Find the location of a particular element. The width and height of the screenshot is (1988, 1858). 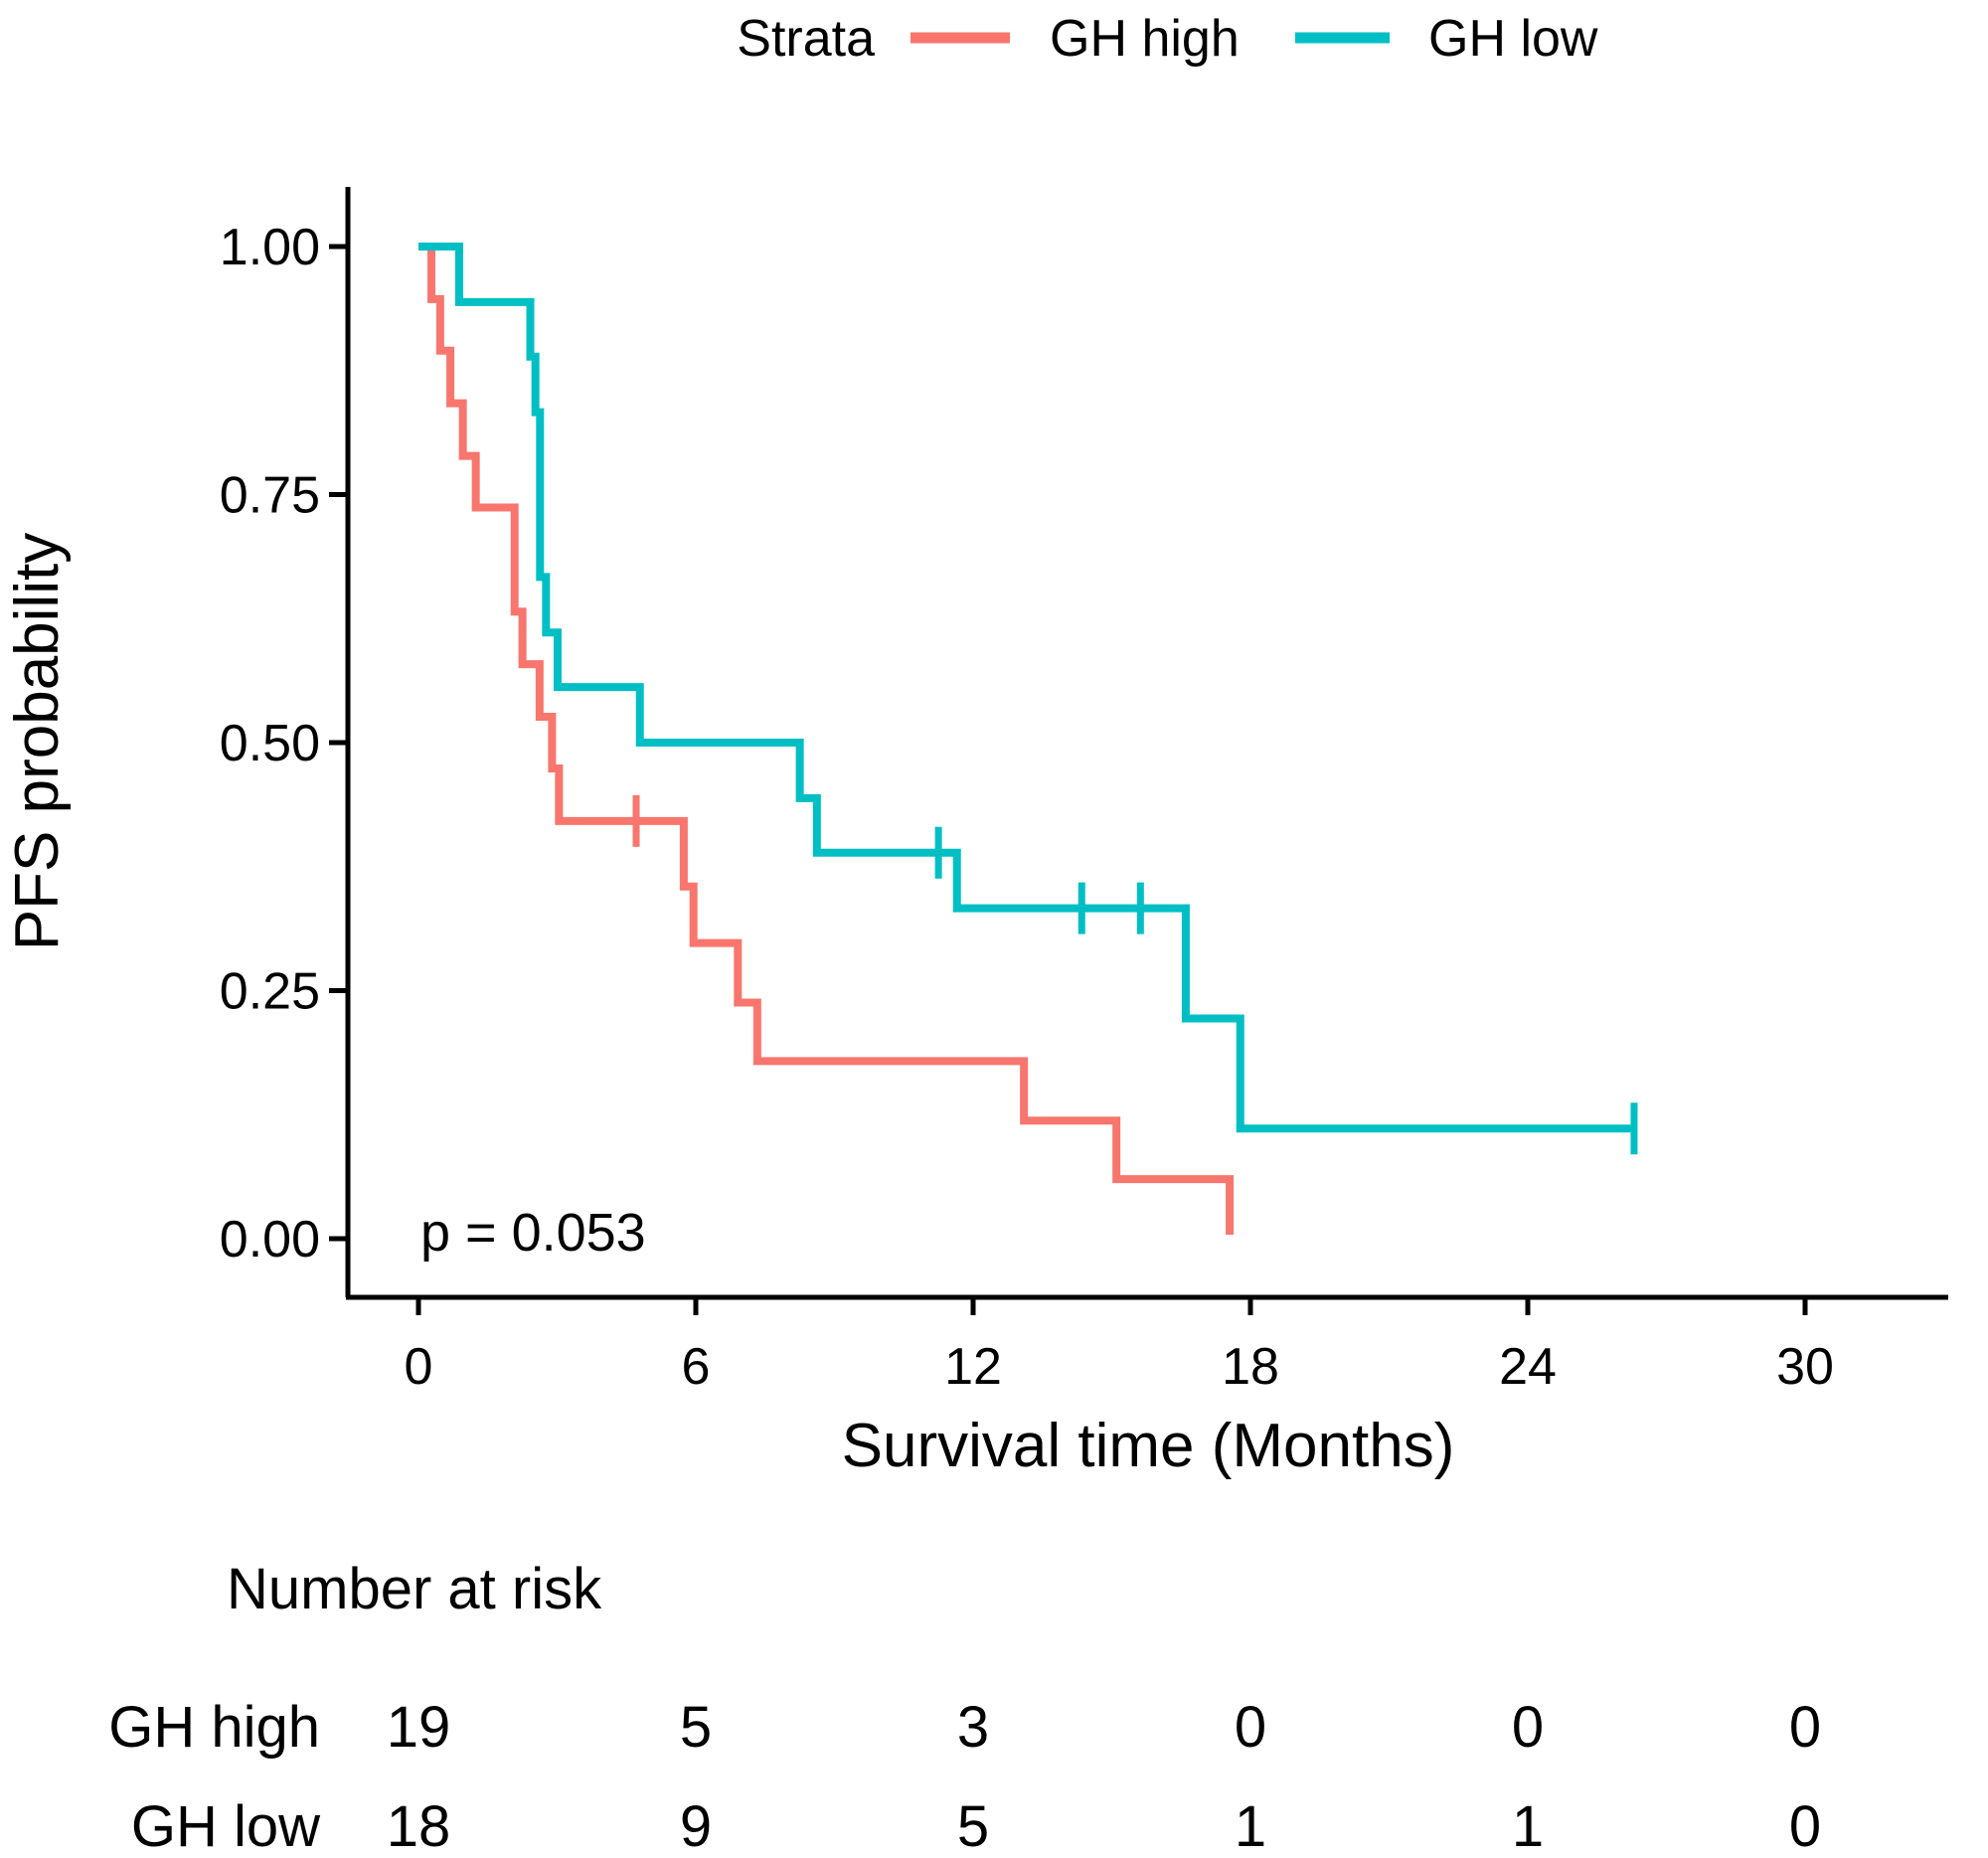

x-tick-label: 0 is located at coordinates (419, 1367).